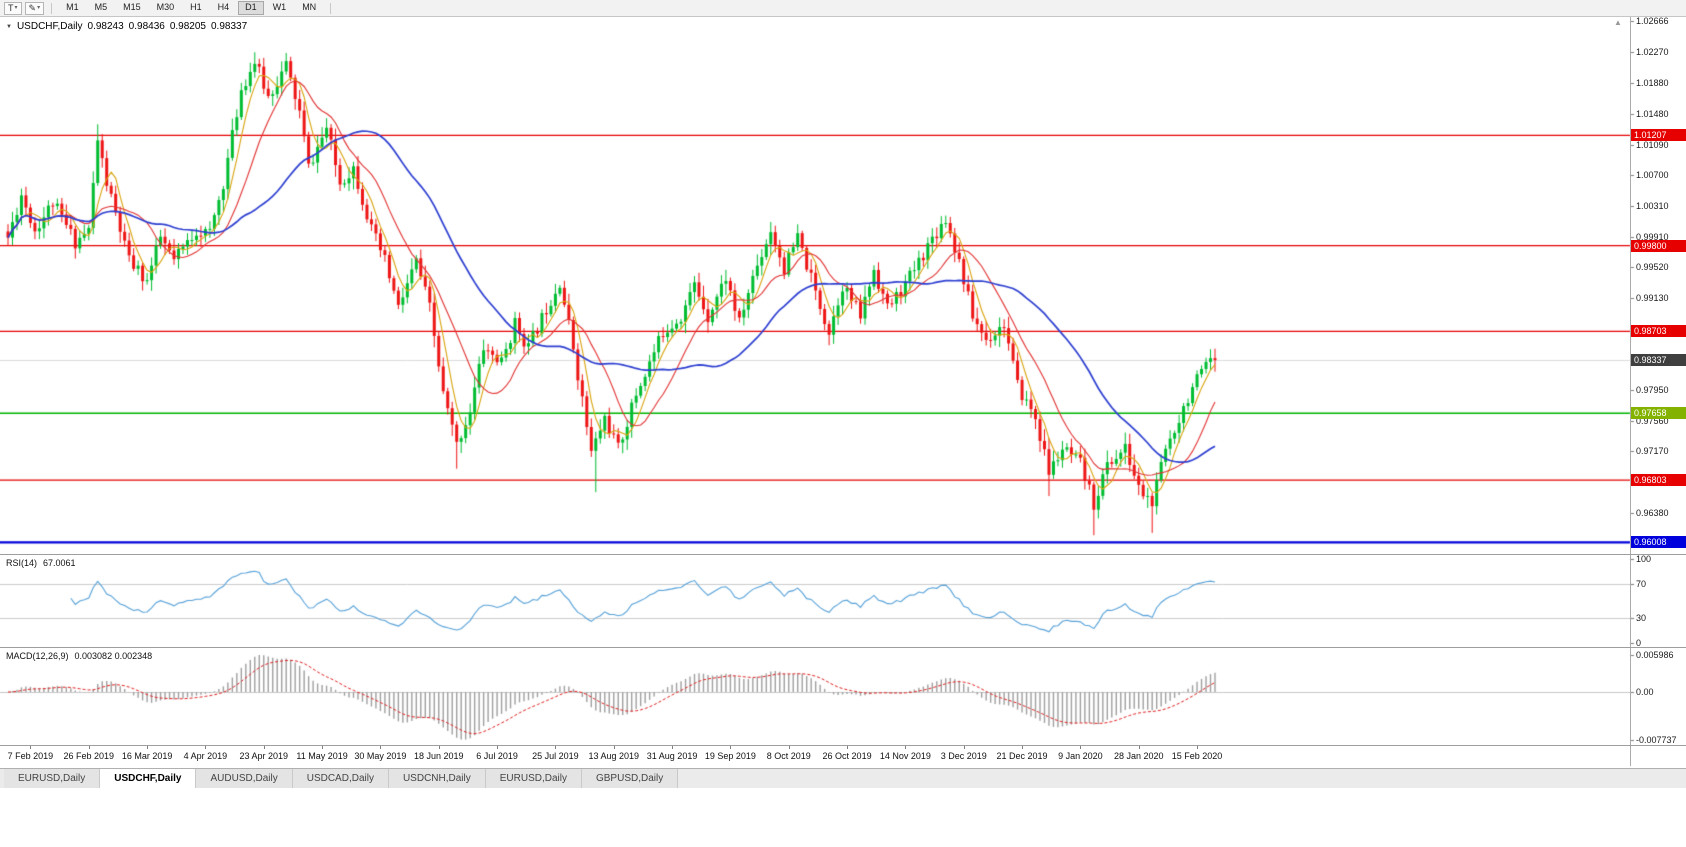 The image size is (1686, 847). I want to click on price-axis-label: 0.97170, so click(1652, 451).